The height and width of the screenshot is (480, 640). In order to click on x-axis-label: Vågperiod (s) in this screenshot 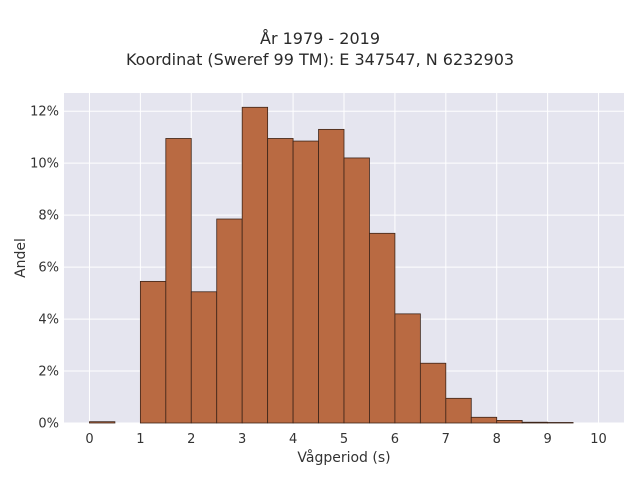, I will do `click(343, 457)`.